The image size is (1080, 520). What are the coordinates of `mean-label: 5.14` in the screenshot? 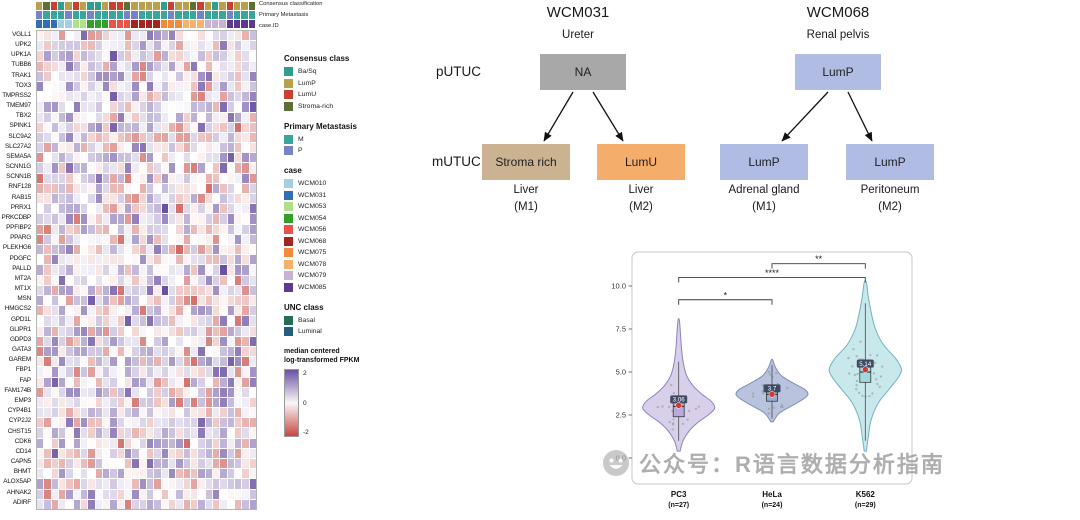 It's located at (865, 364).